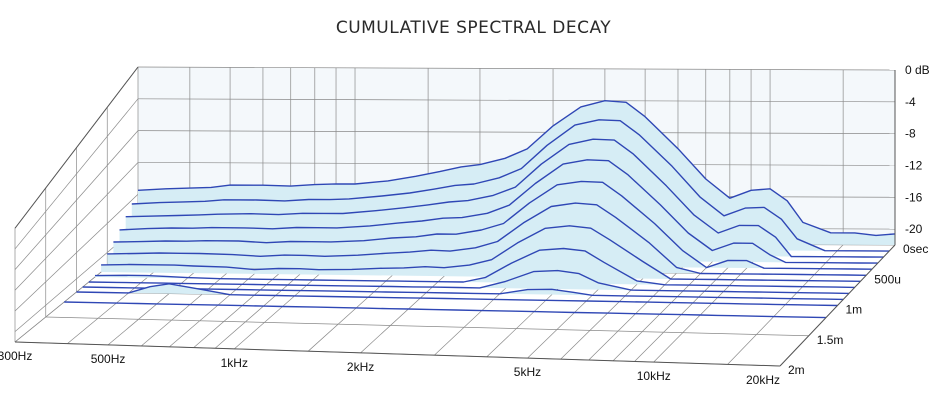 This screenshot has width=947, height=400. What do you see at coordinates (910, 134) in the screenshot?
I see `y-tick-label: -8` at bounding box center [910, 134].